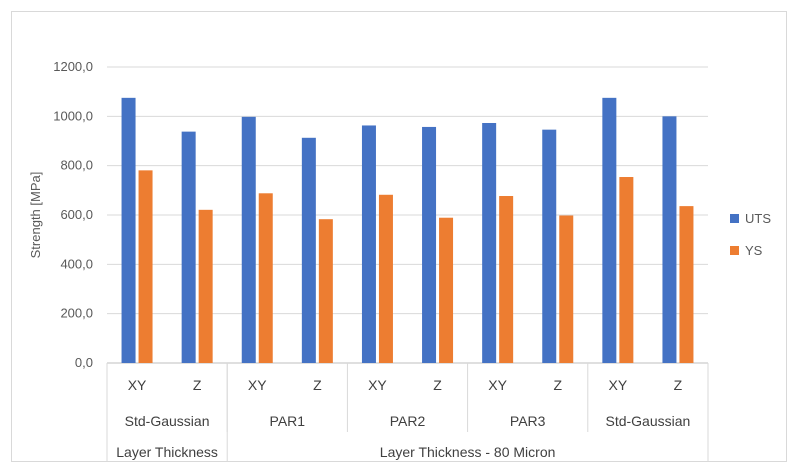 The image size is (800, 471). I want to click on y-tick-label: 1200,0, so click(73, 66).